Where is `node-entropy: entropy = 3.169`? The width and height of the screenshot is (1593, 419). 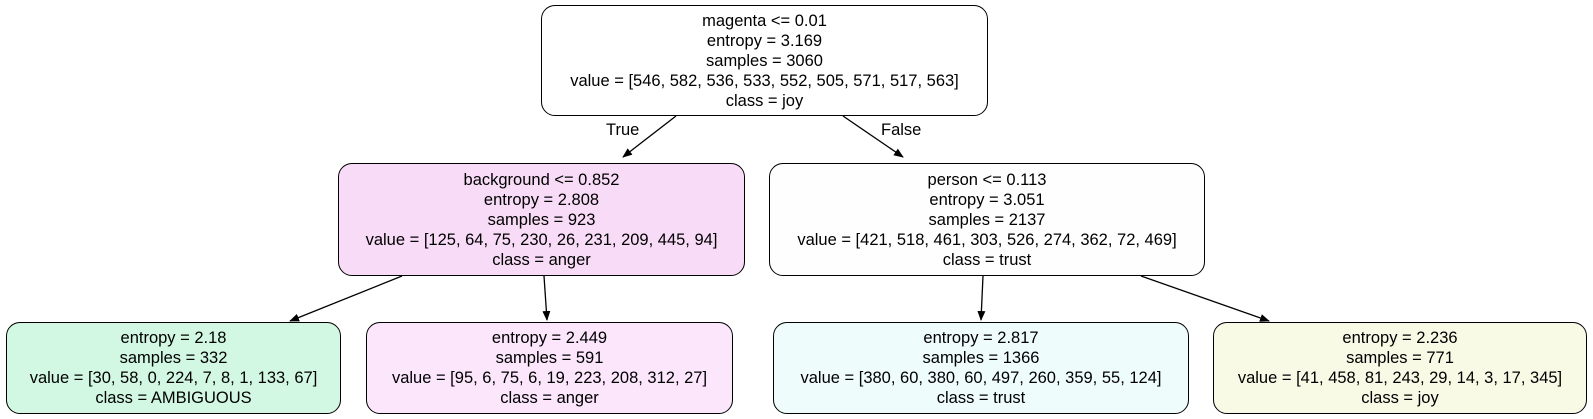 node-entropy: entropy = 3.169 is located at coordinates (764, 40).